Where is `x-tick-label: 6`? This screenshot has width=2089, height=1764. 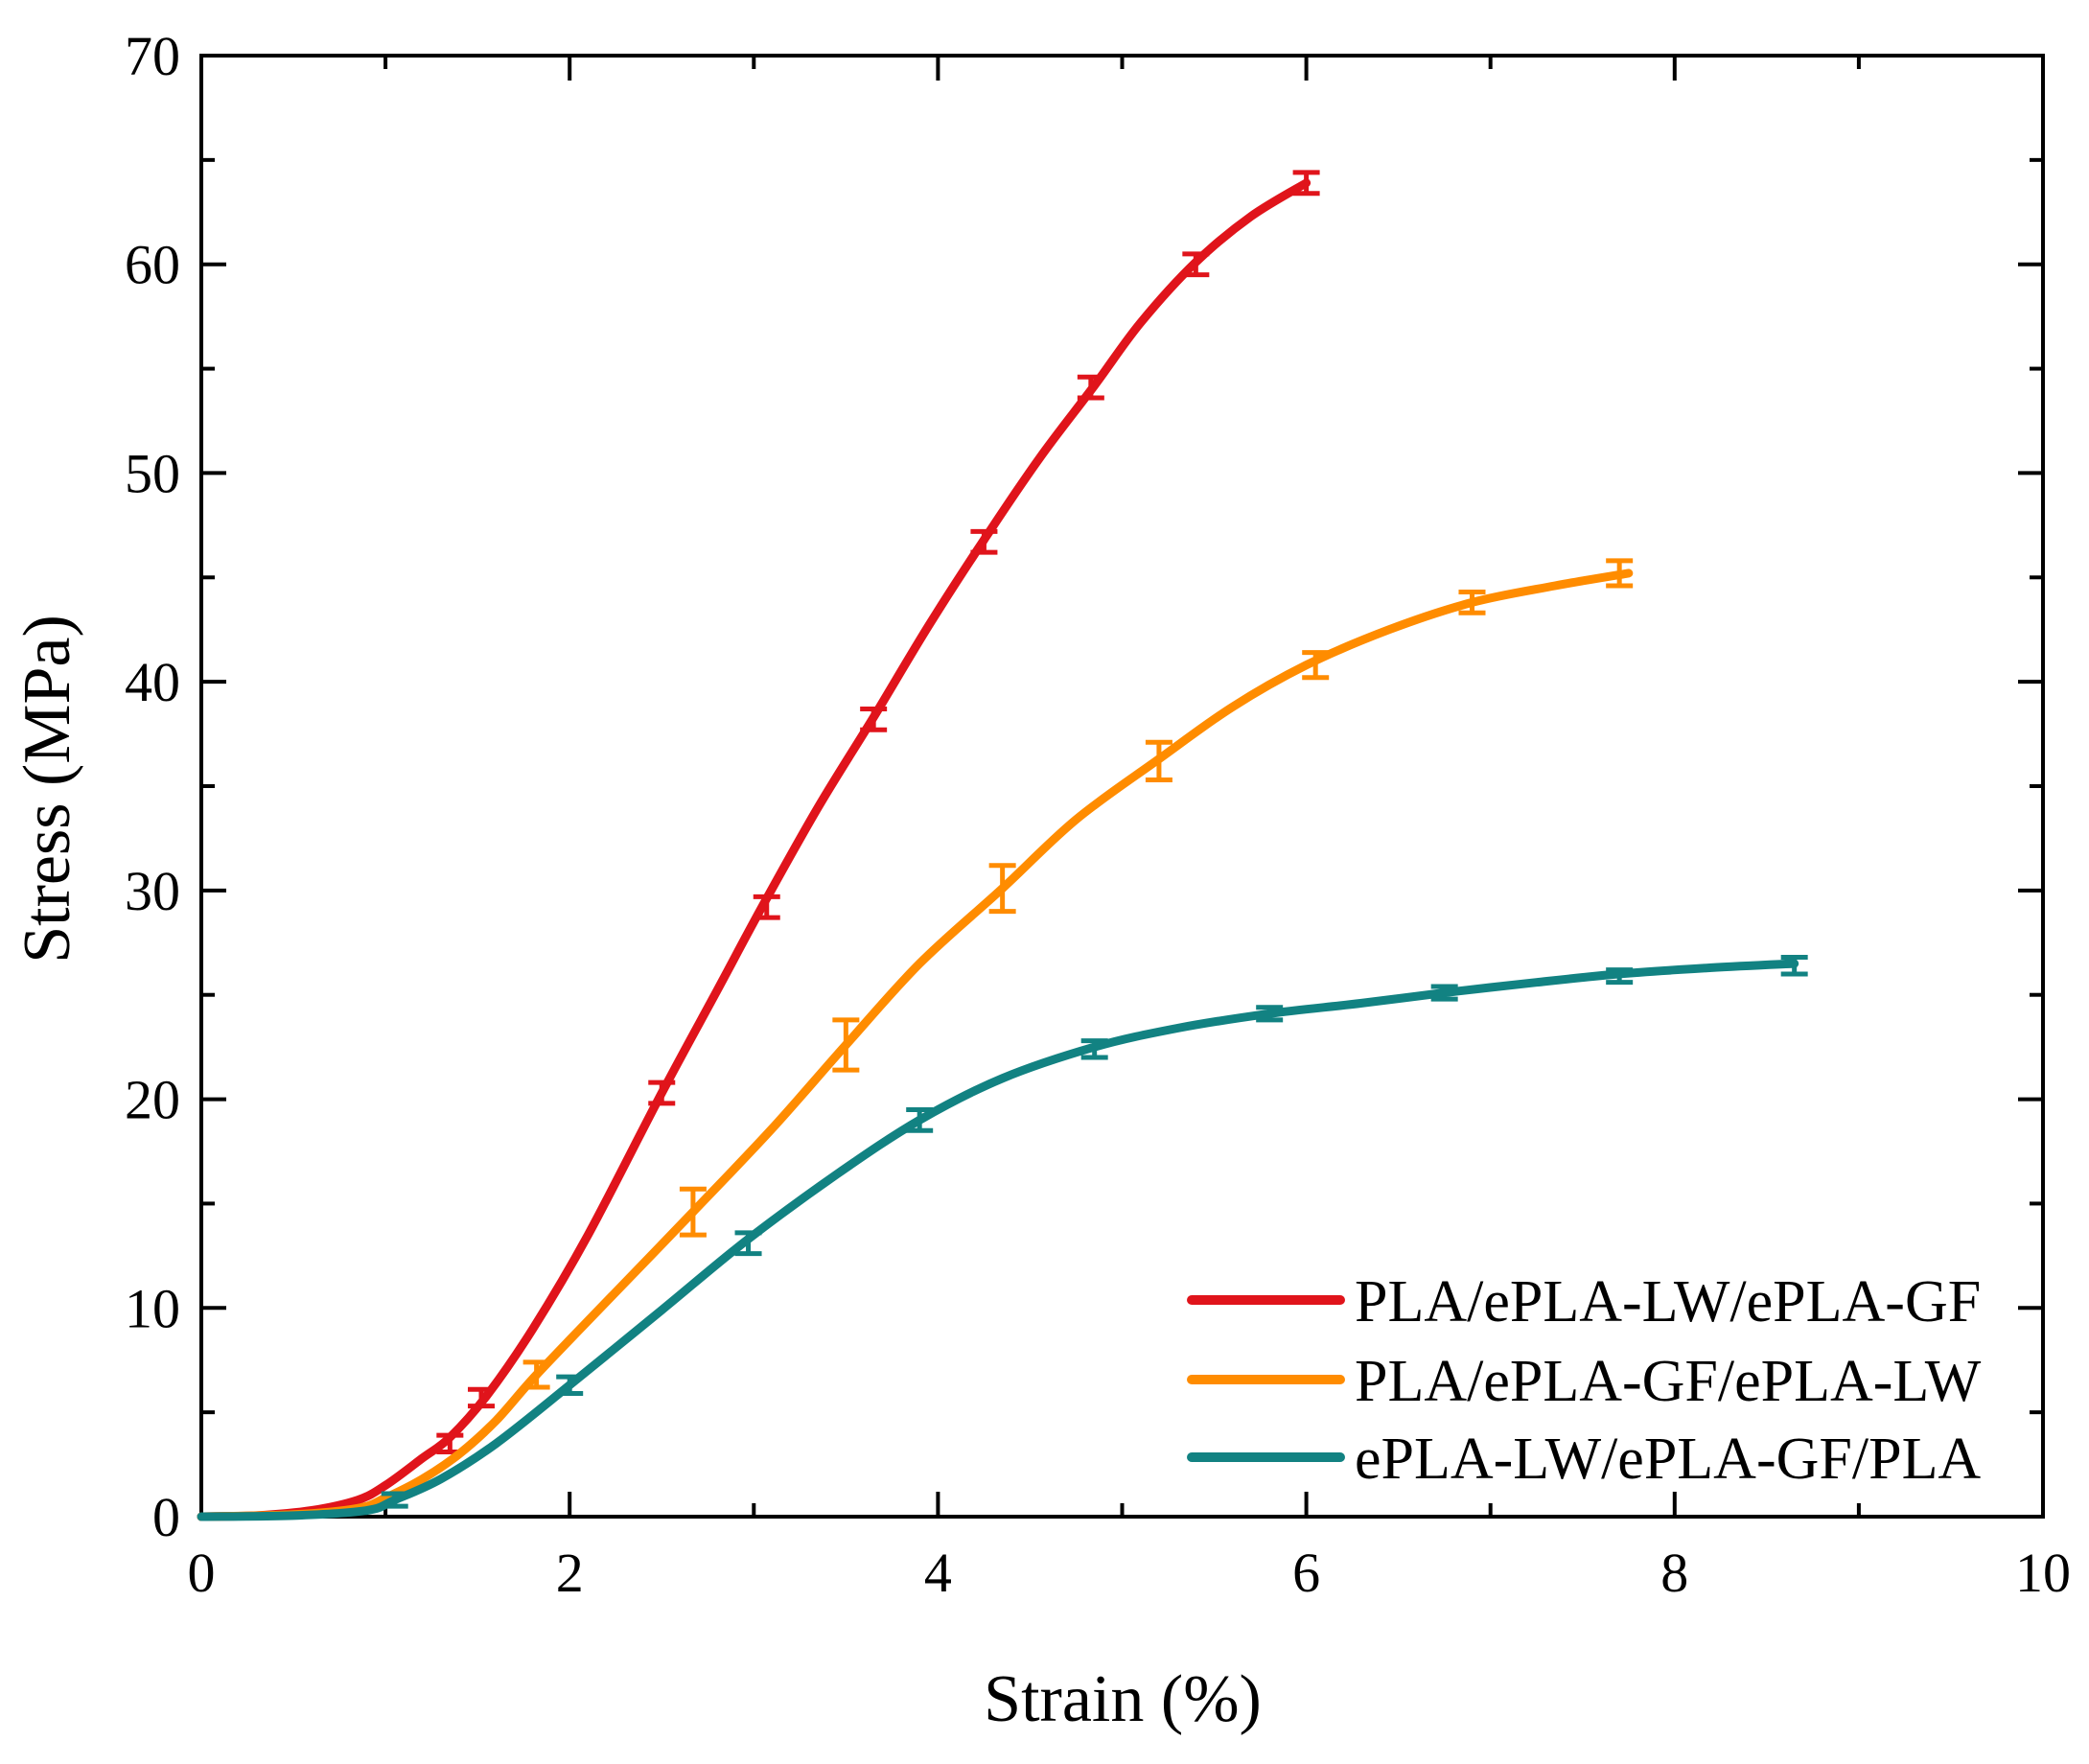
x-tick-label: 6 is located at coordinates (1306, 1573).